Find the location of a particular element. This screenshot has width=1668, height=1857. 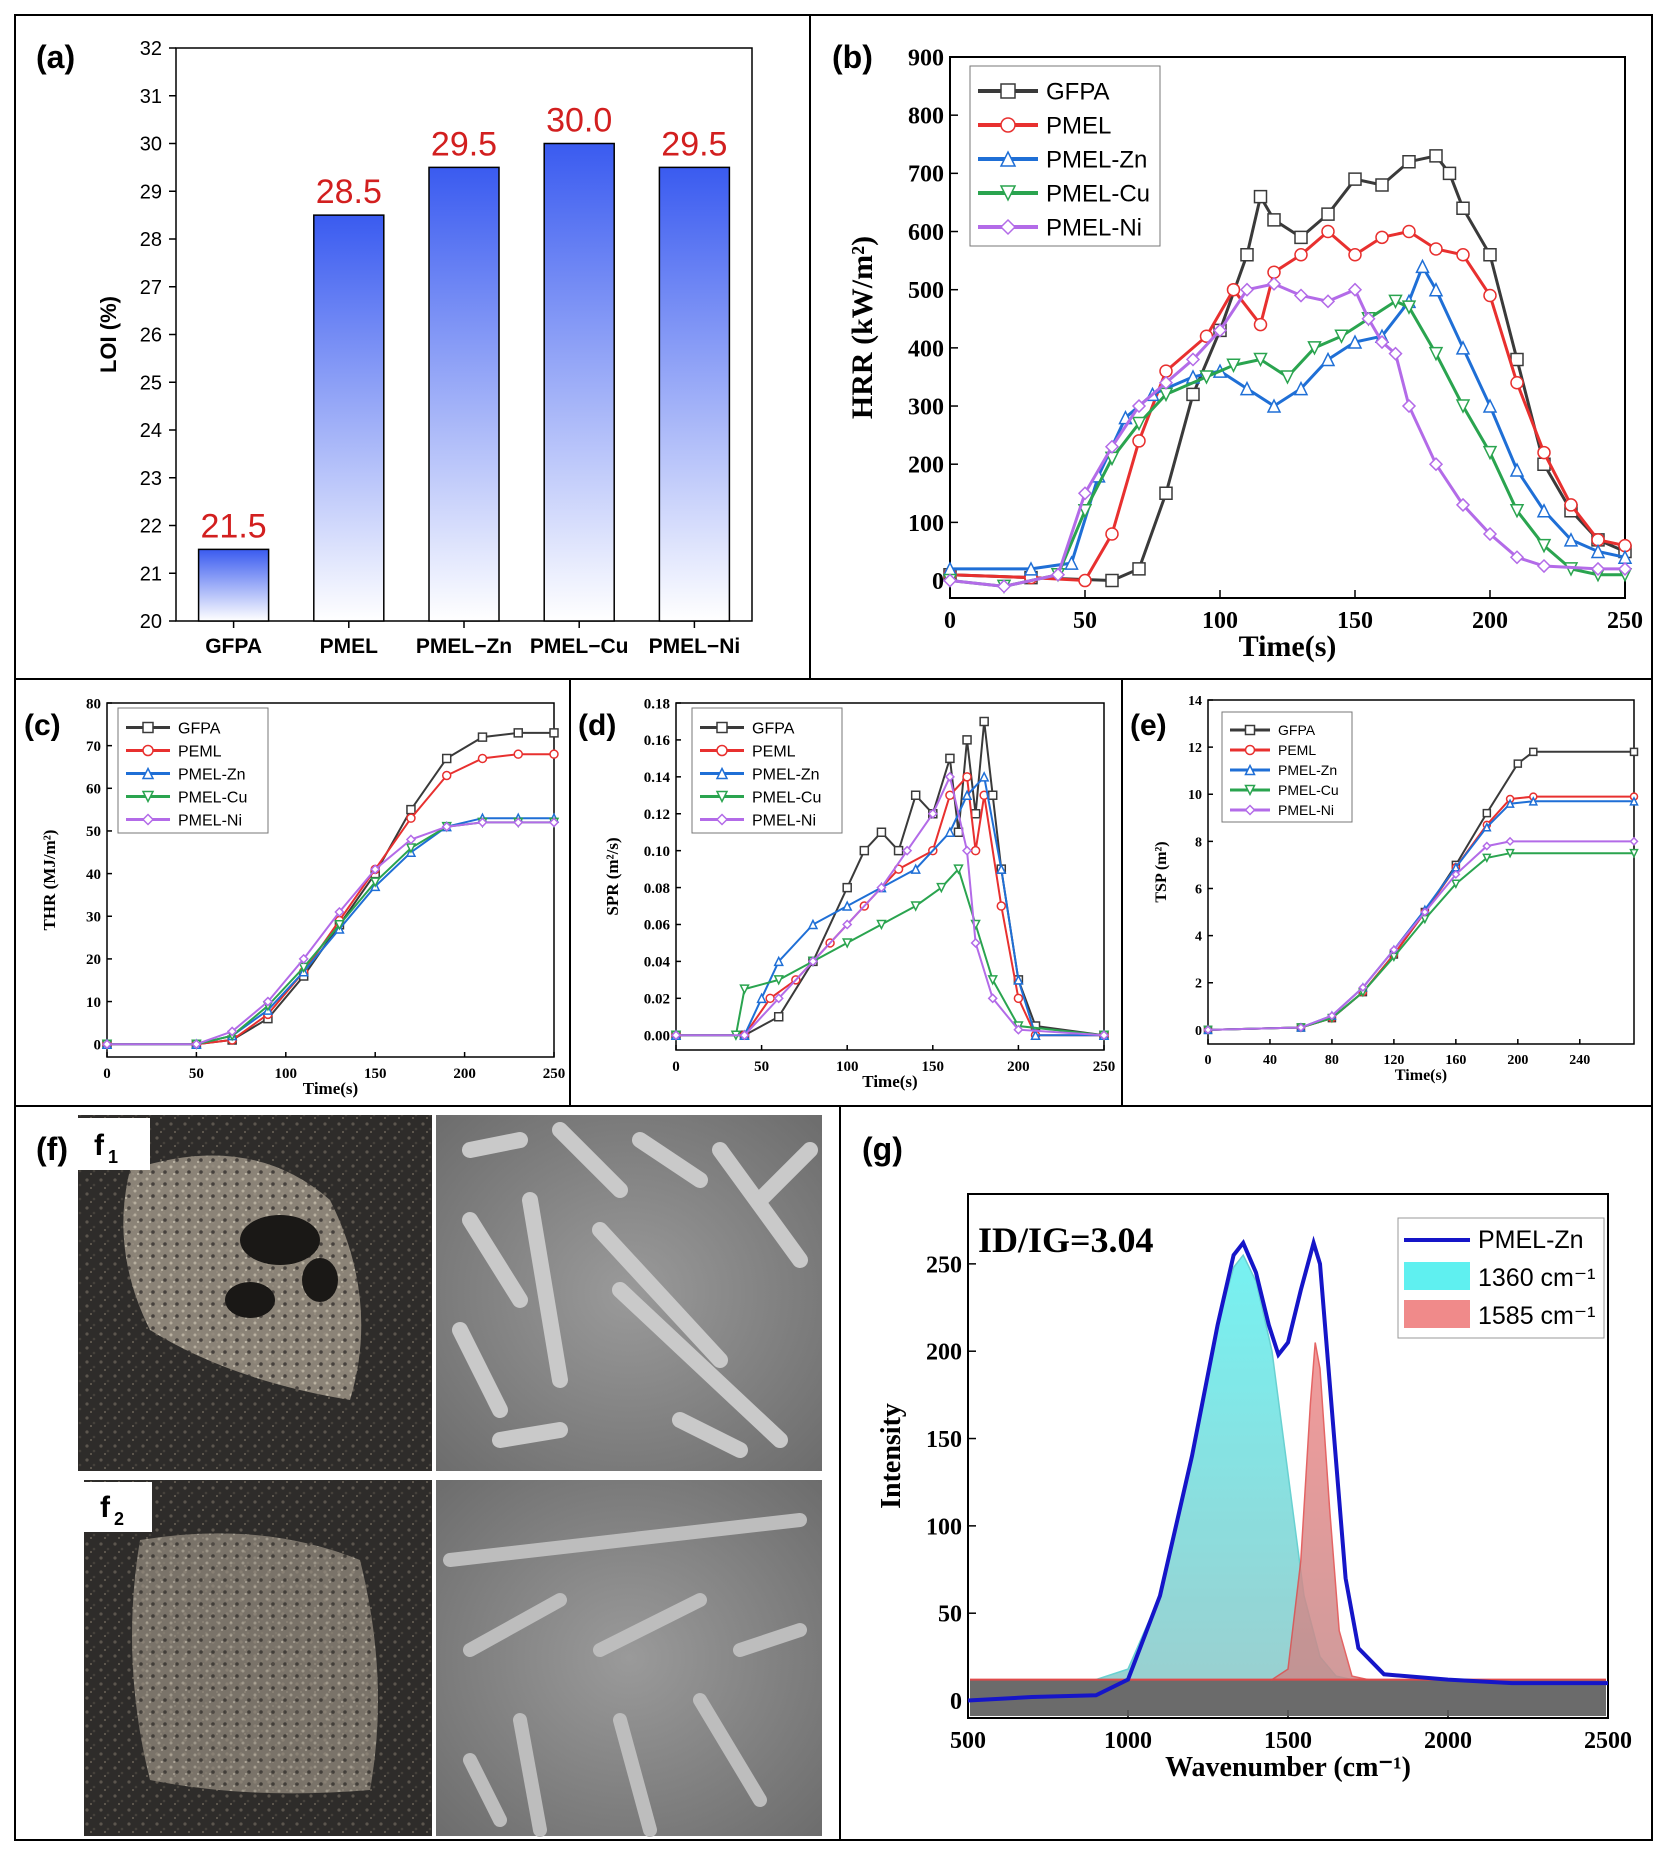

panel-label-b: (b) is located at coordinates (852, 57).